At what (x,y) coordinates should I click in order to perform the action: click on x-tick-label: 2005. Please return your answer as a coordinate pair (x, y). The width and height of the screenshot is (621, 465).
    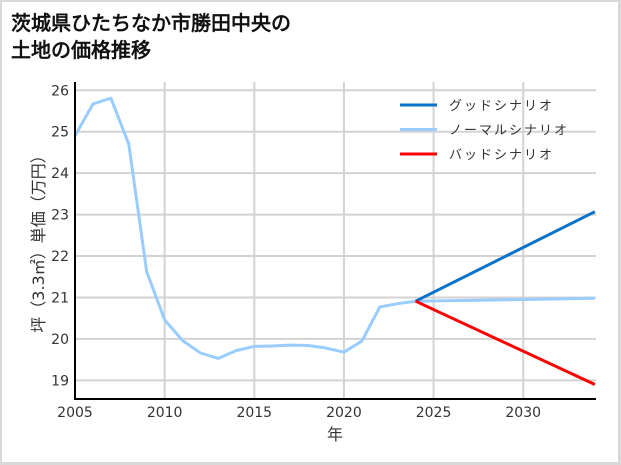
    Looking at the image, I should click on (75, 413).